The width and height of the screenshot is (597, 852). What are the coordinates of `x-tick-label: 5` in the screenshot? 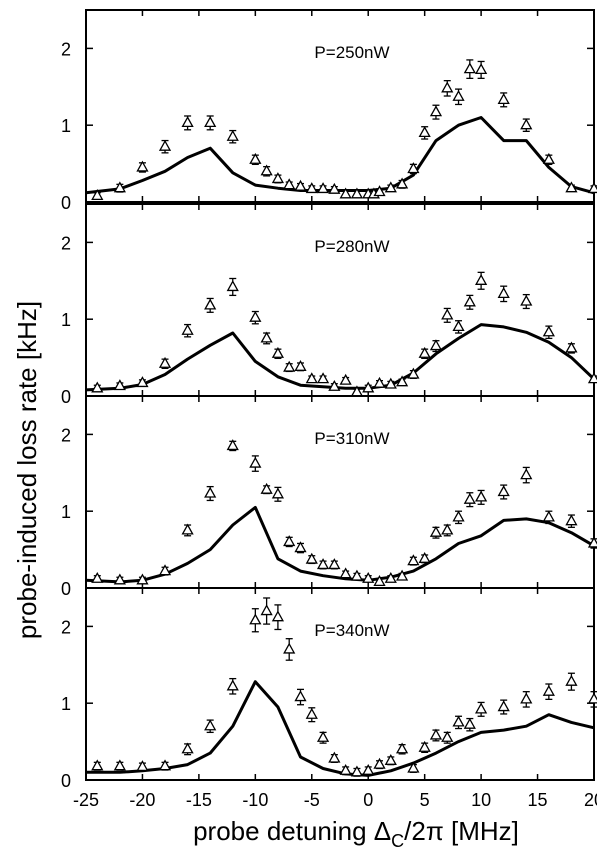 It's located at (425, 800).